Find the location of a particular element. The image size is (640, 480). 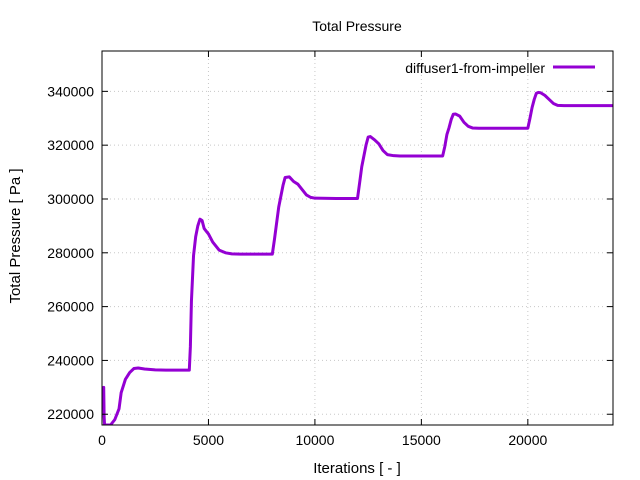

x-tick-label: 5000 is located at coordinates (208, 440).